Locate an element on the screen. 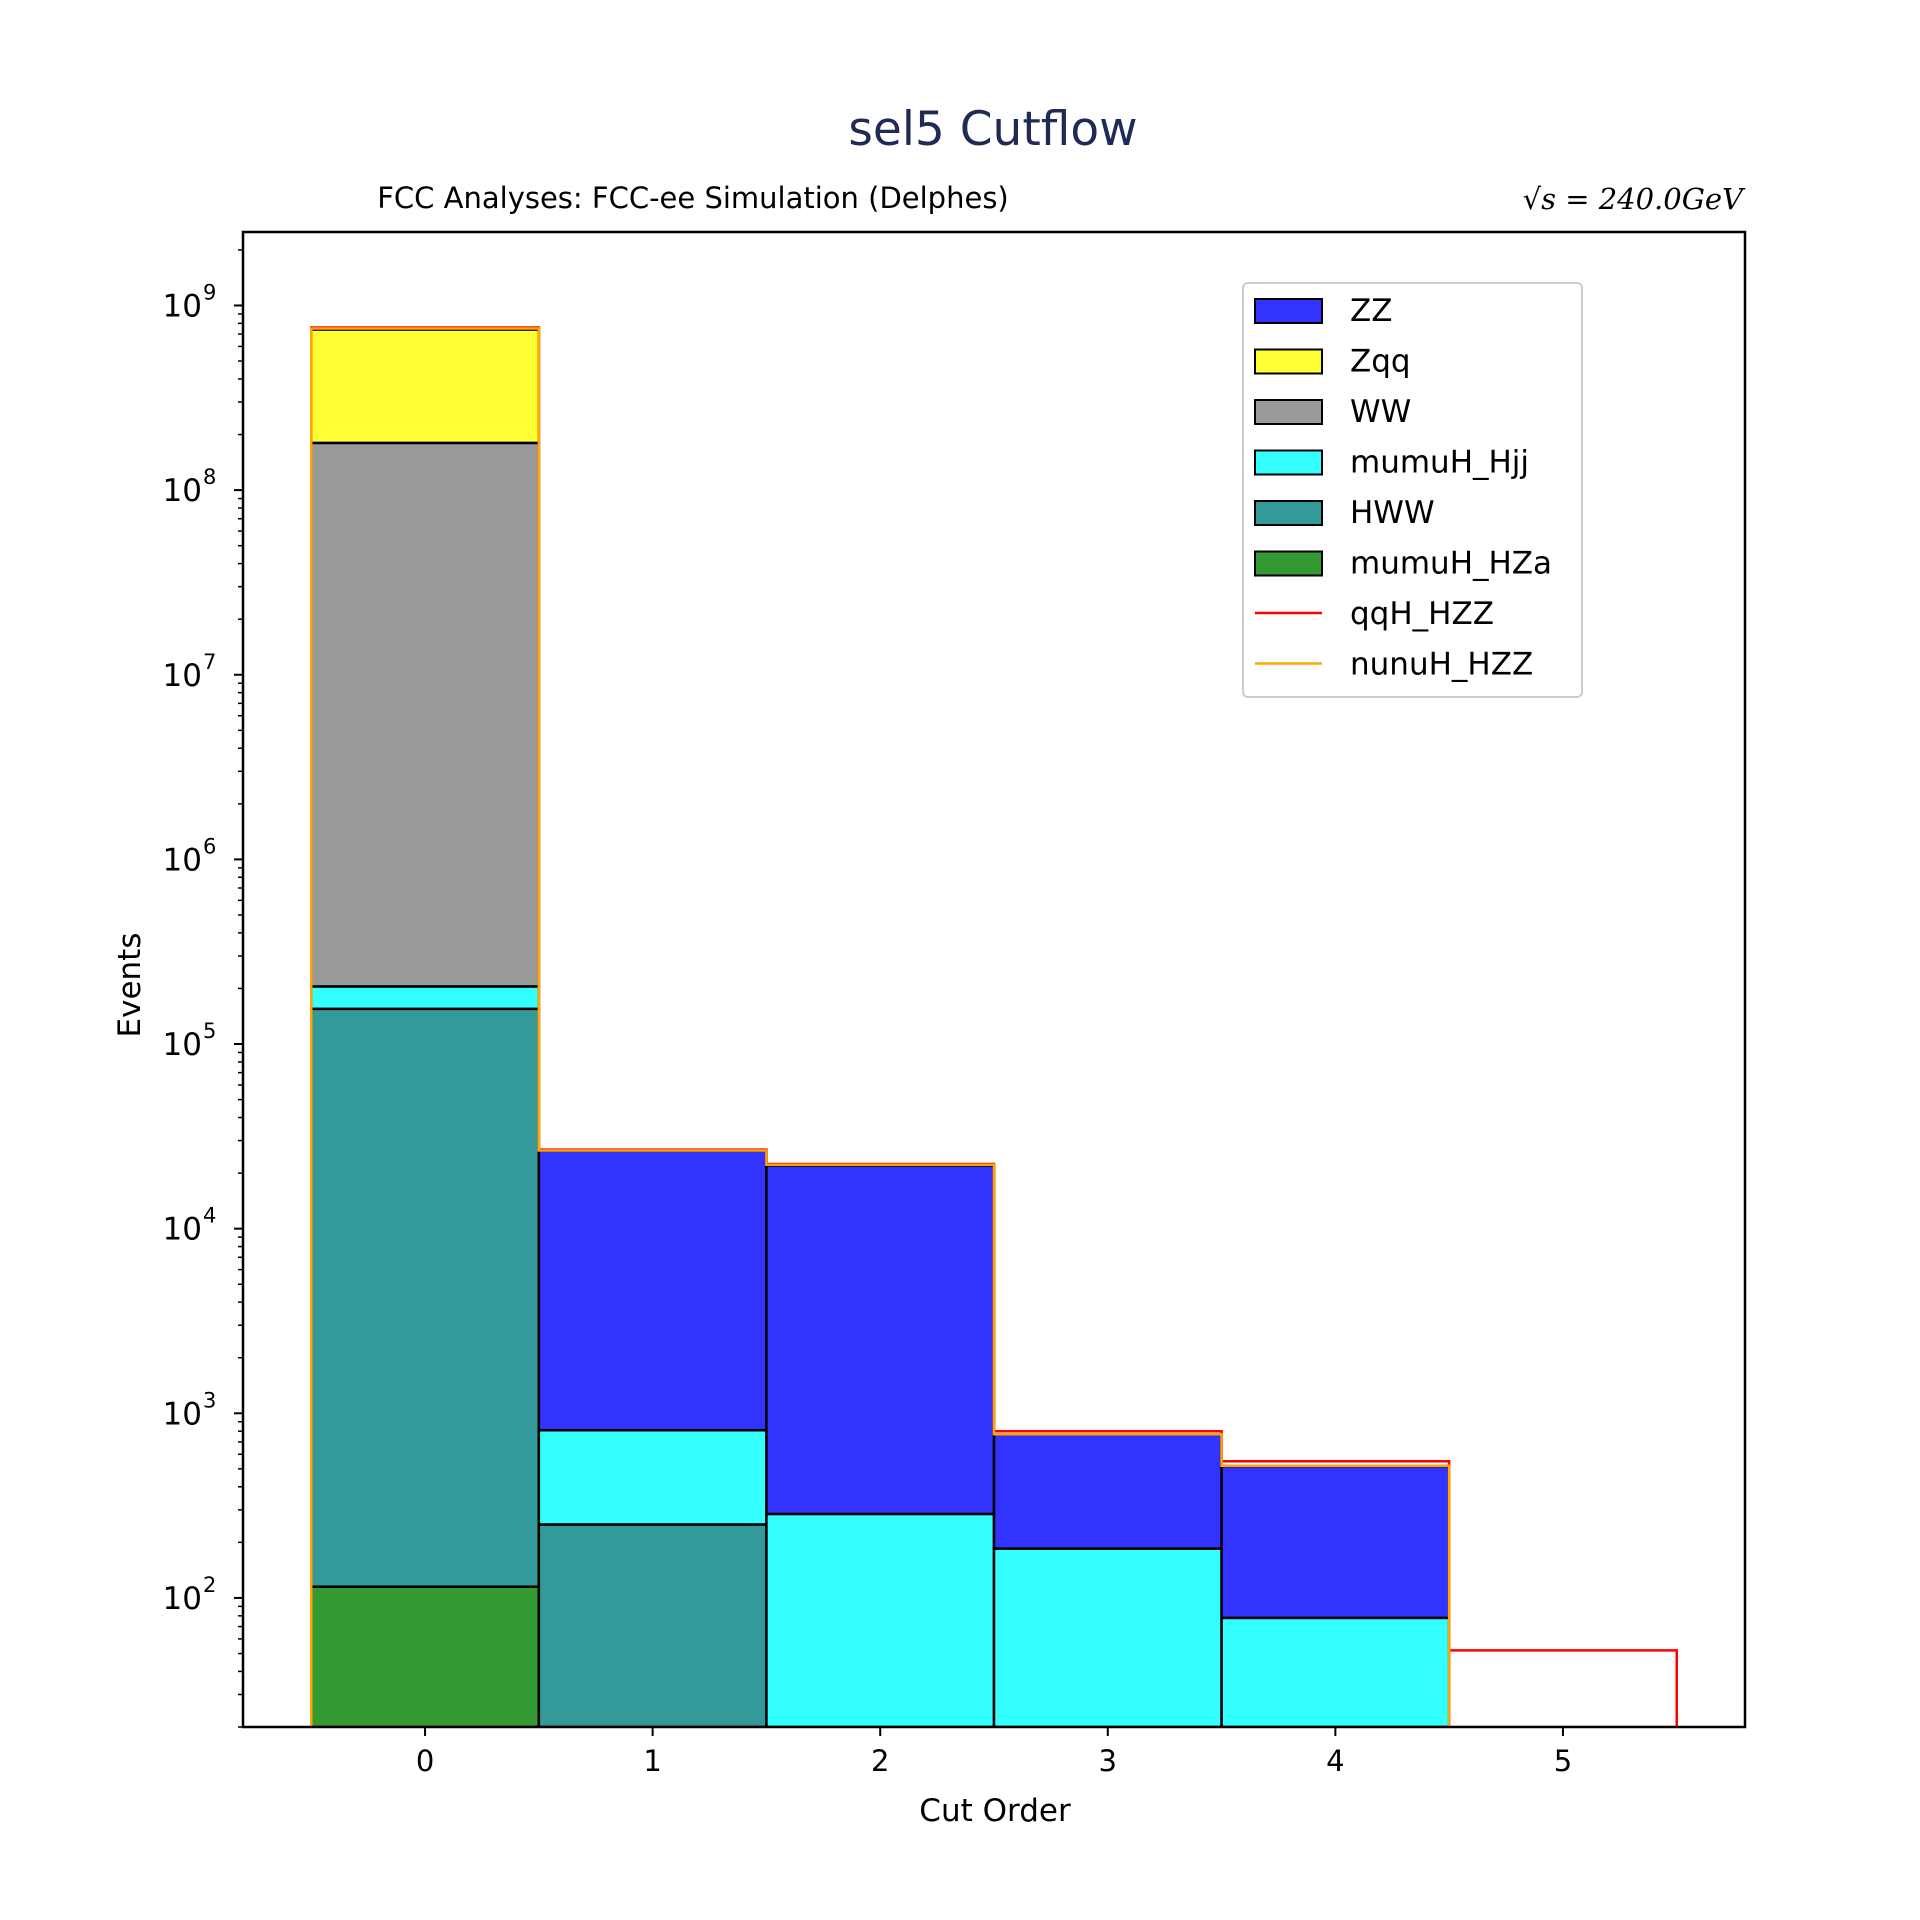 The width and height of the screenshot is (1920, 1920). x-axis-label: Cut Order is located at coordinates (995, 1811).